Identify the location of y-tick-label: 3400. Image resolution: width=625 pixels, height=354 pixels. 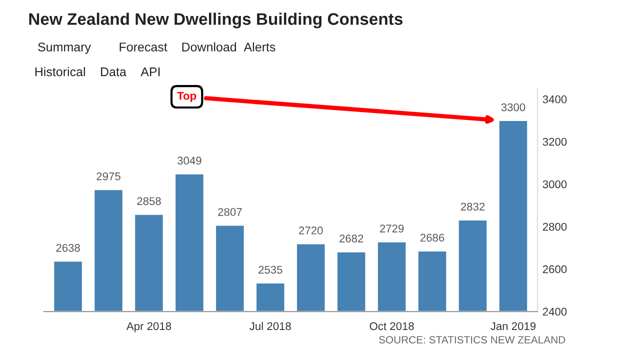
(554, 99).